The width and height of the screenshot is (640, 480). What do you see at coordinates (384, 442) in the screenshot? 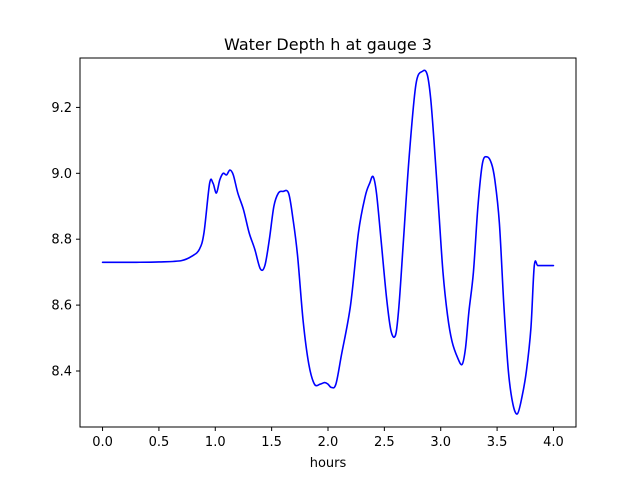
I see `x-tick-label: 2.5` at bounding box center [384, 442].